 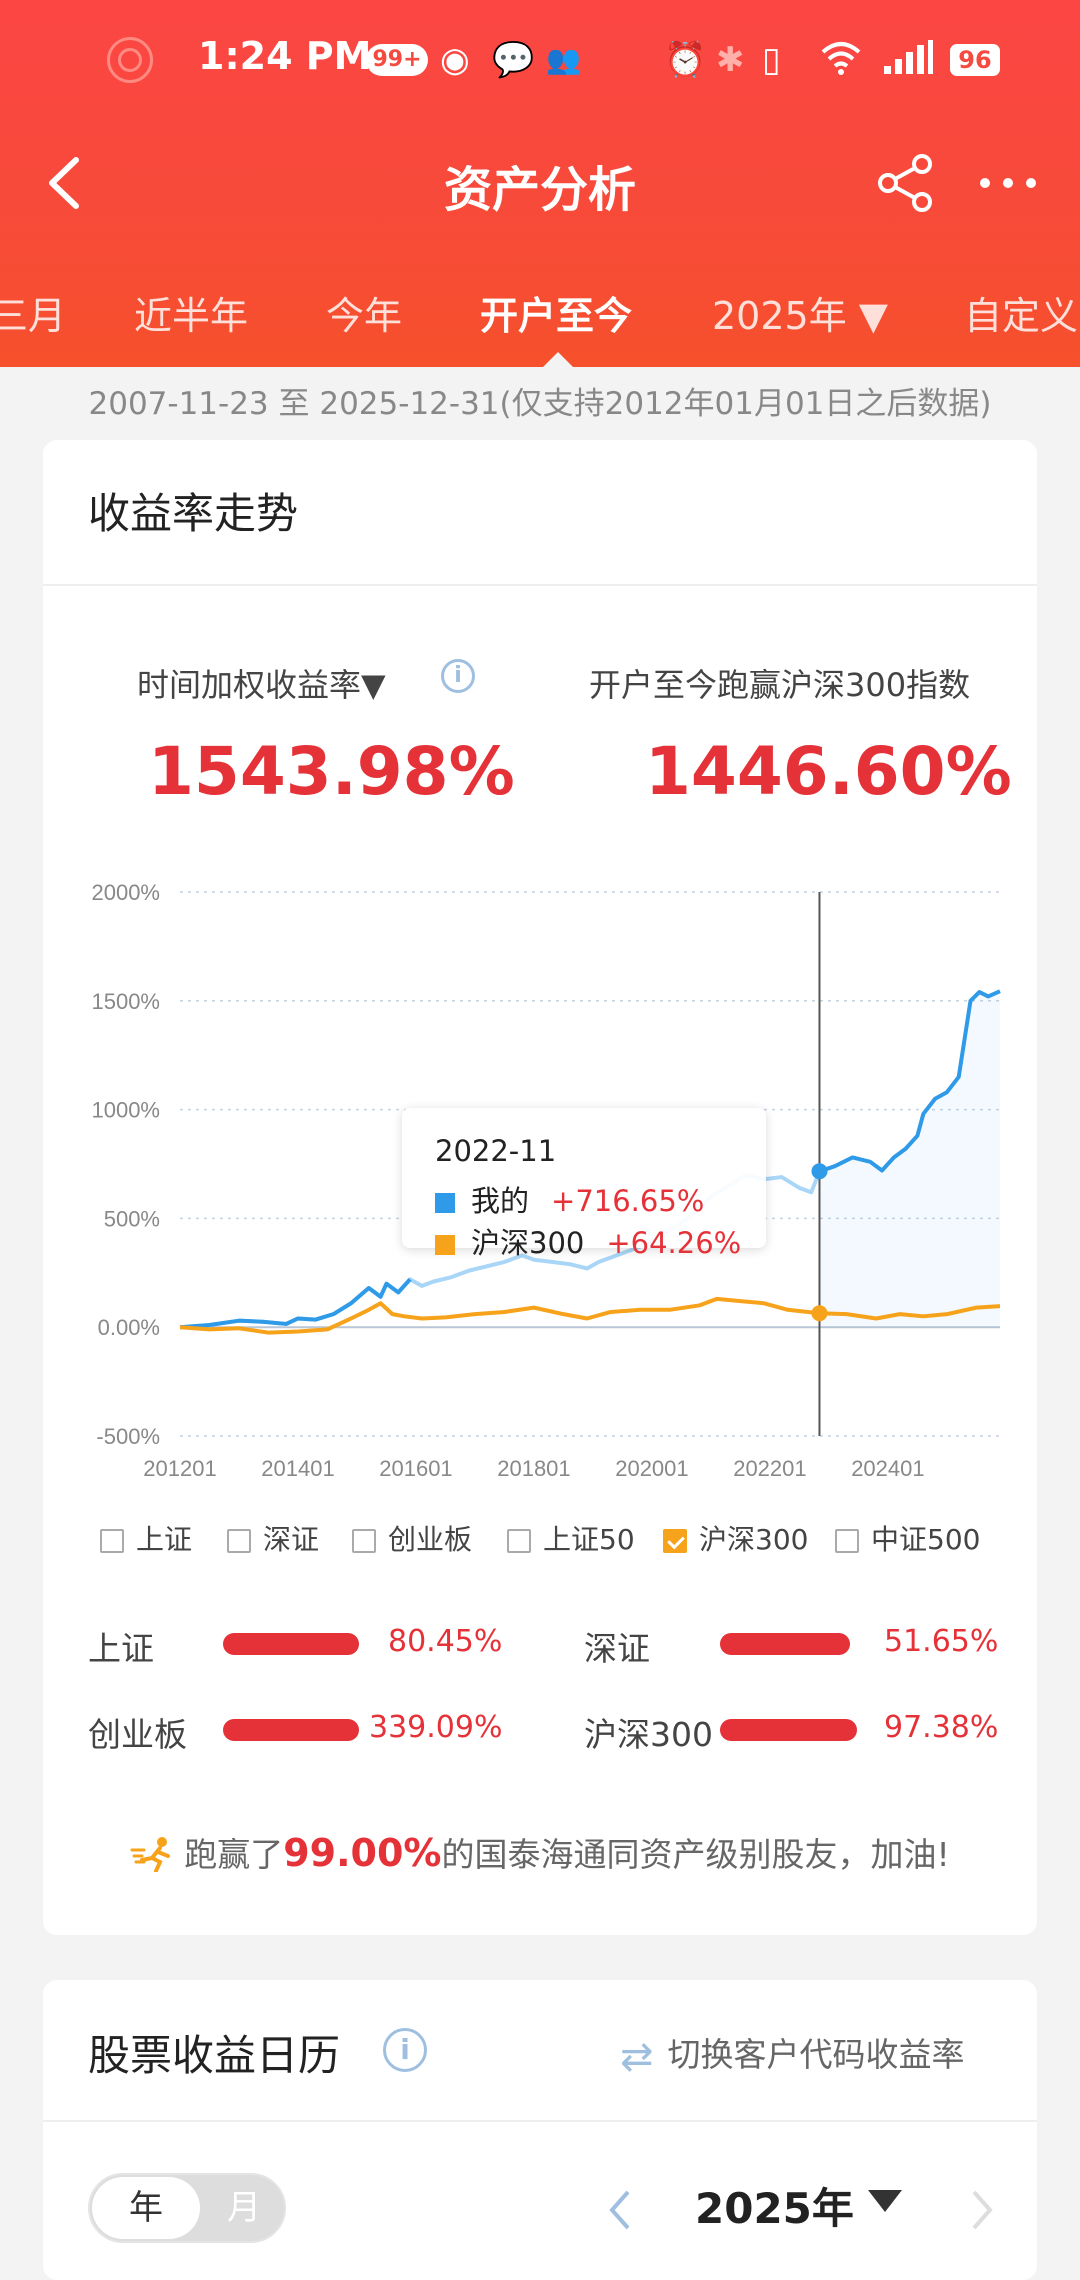 What do you see at coordinates (153, 1854) in the screenshot?
I see `runner-icon` at bounding box center [153, 1854].